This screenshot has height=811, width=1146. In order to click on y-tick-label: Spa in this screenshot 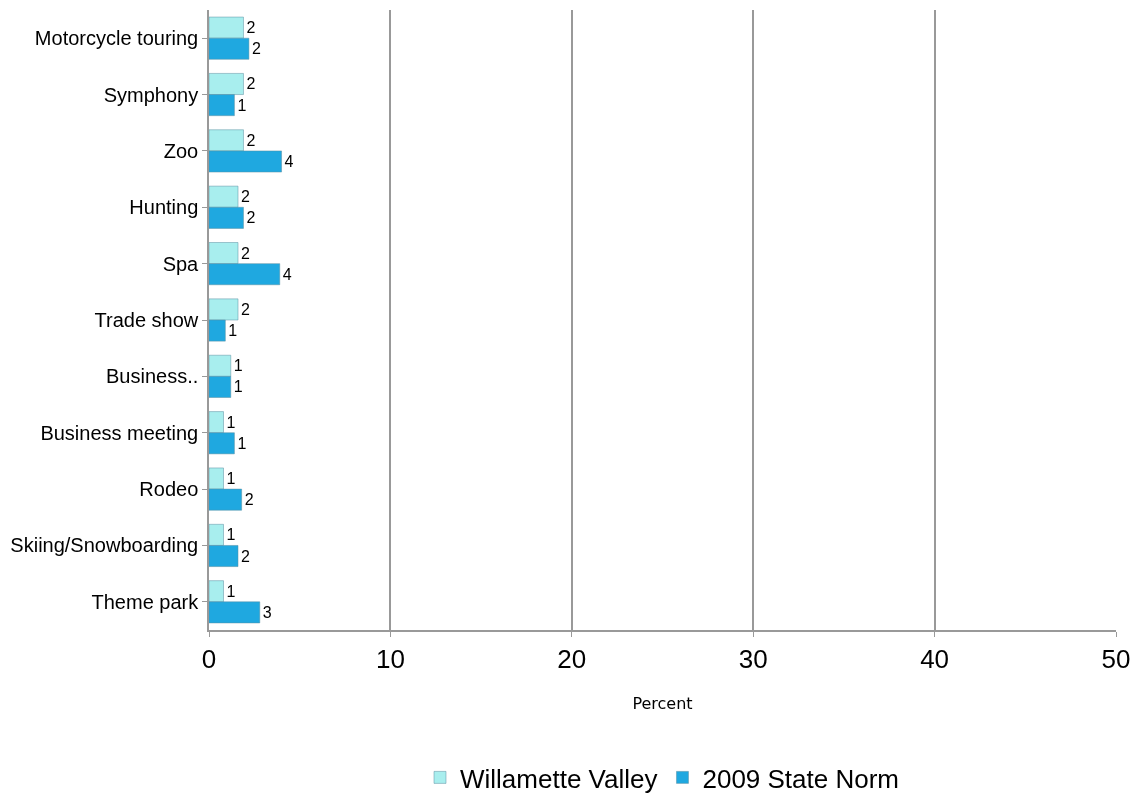, I will do `click(181, 263)`.